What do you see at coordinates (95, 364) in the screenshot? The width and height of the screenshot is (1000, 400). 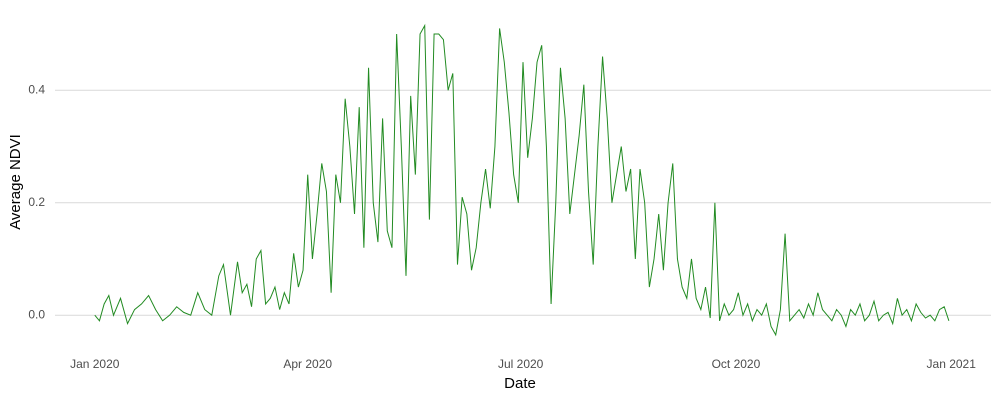 I see `x-tick-label: Jan 2020` at bounding box center [95, 364].